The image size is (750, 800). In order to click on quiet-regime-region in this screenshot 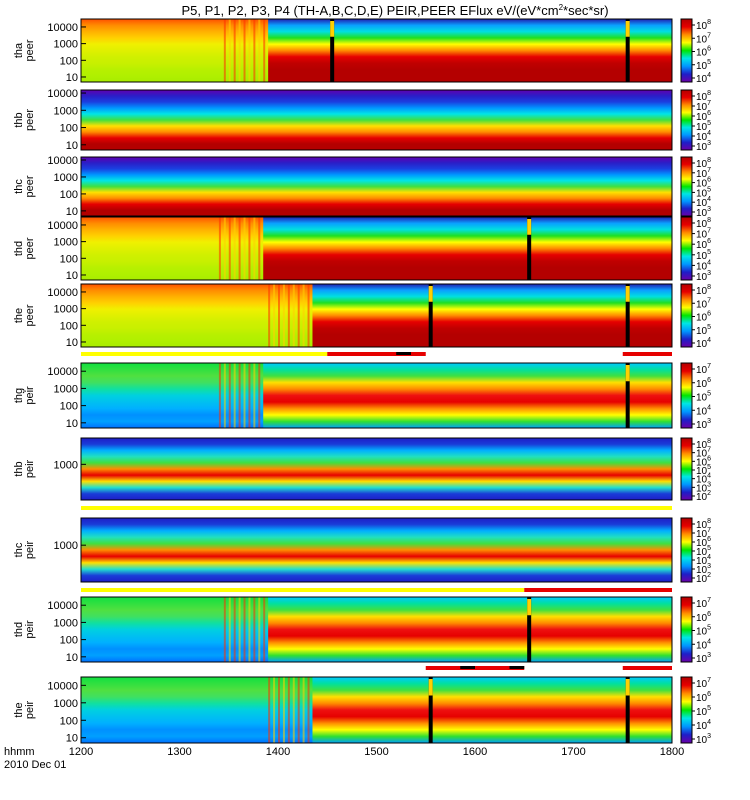, I will do `click(197, 315)`.